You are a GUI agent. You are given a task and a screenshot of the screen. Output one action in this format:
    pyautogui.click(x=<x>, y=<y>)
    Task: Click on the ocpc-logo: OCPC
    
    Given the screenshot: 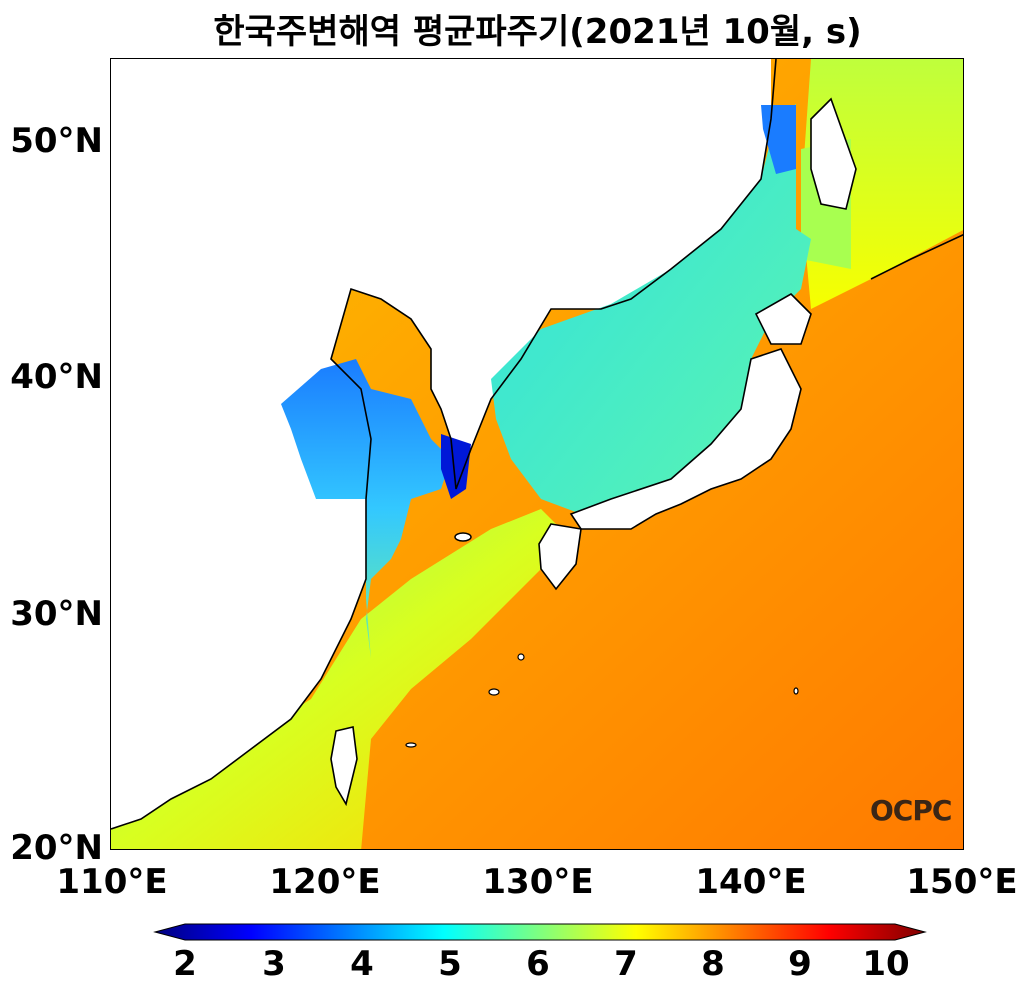 What is the action you would take?
    pyautogui.click(x=911, y=810)
    